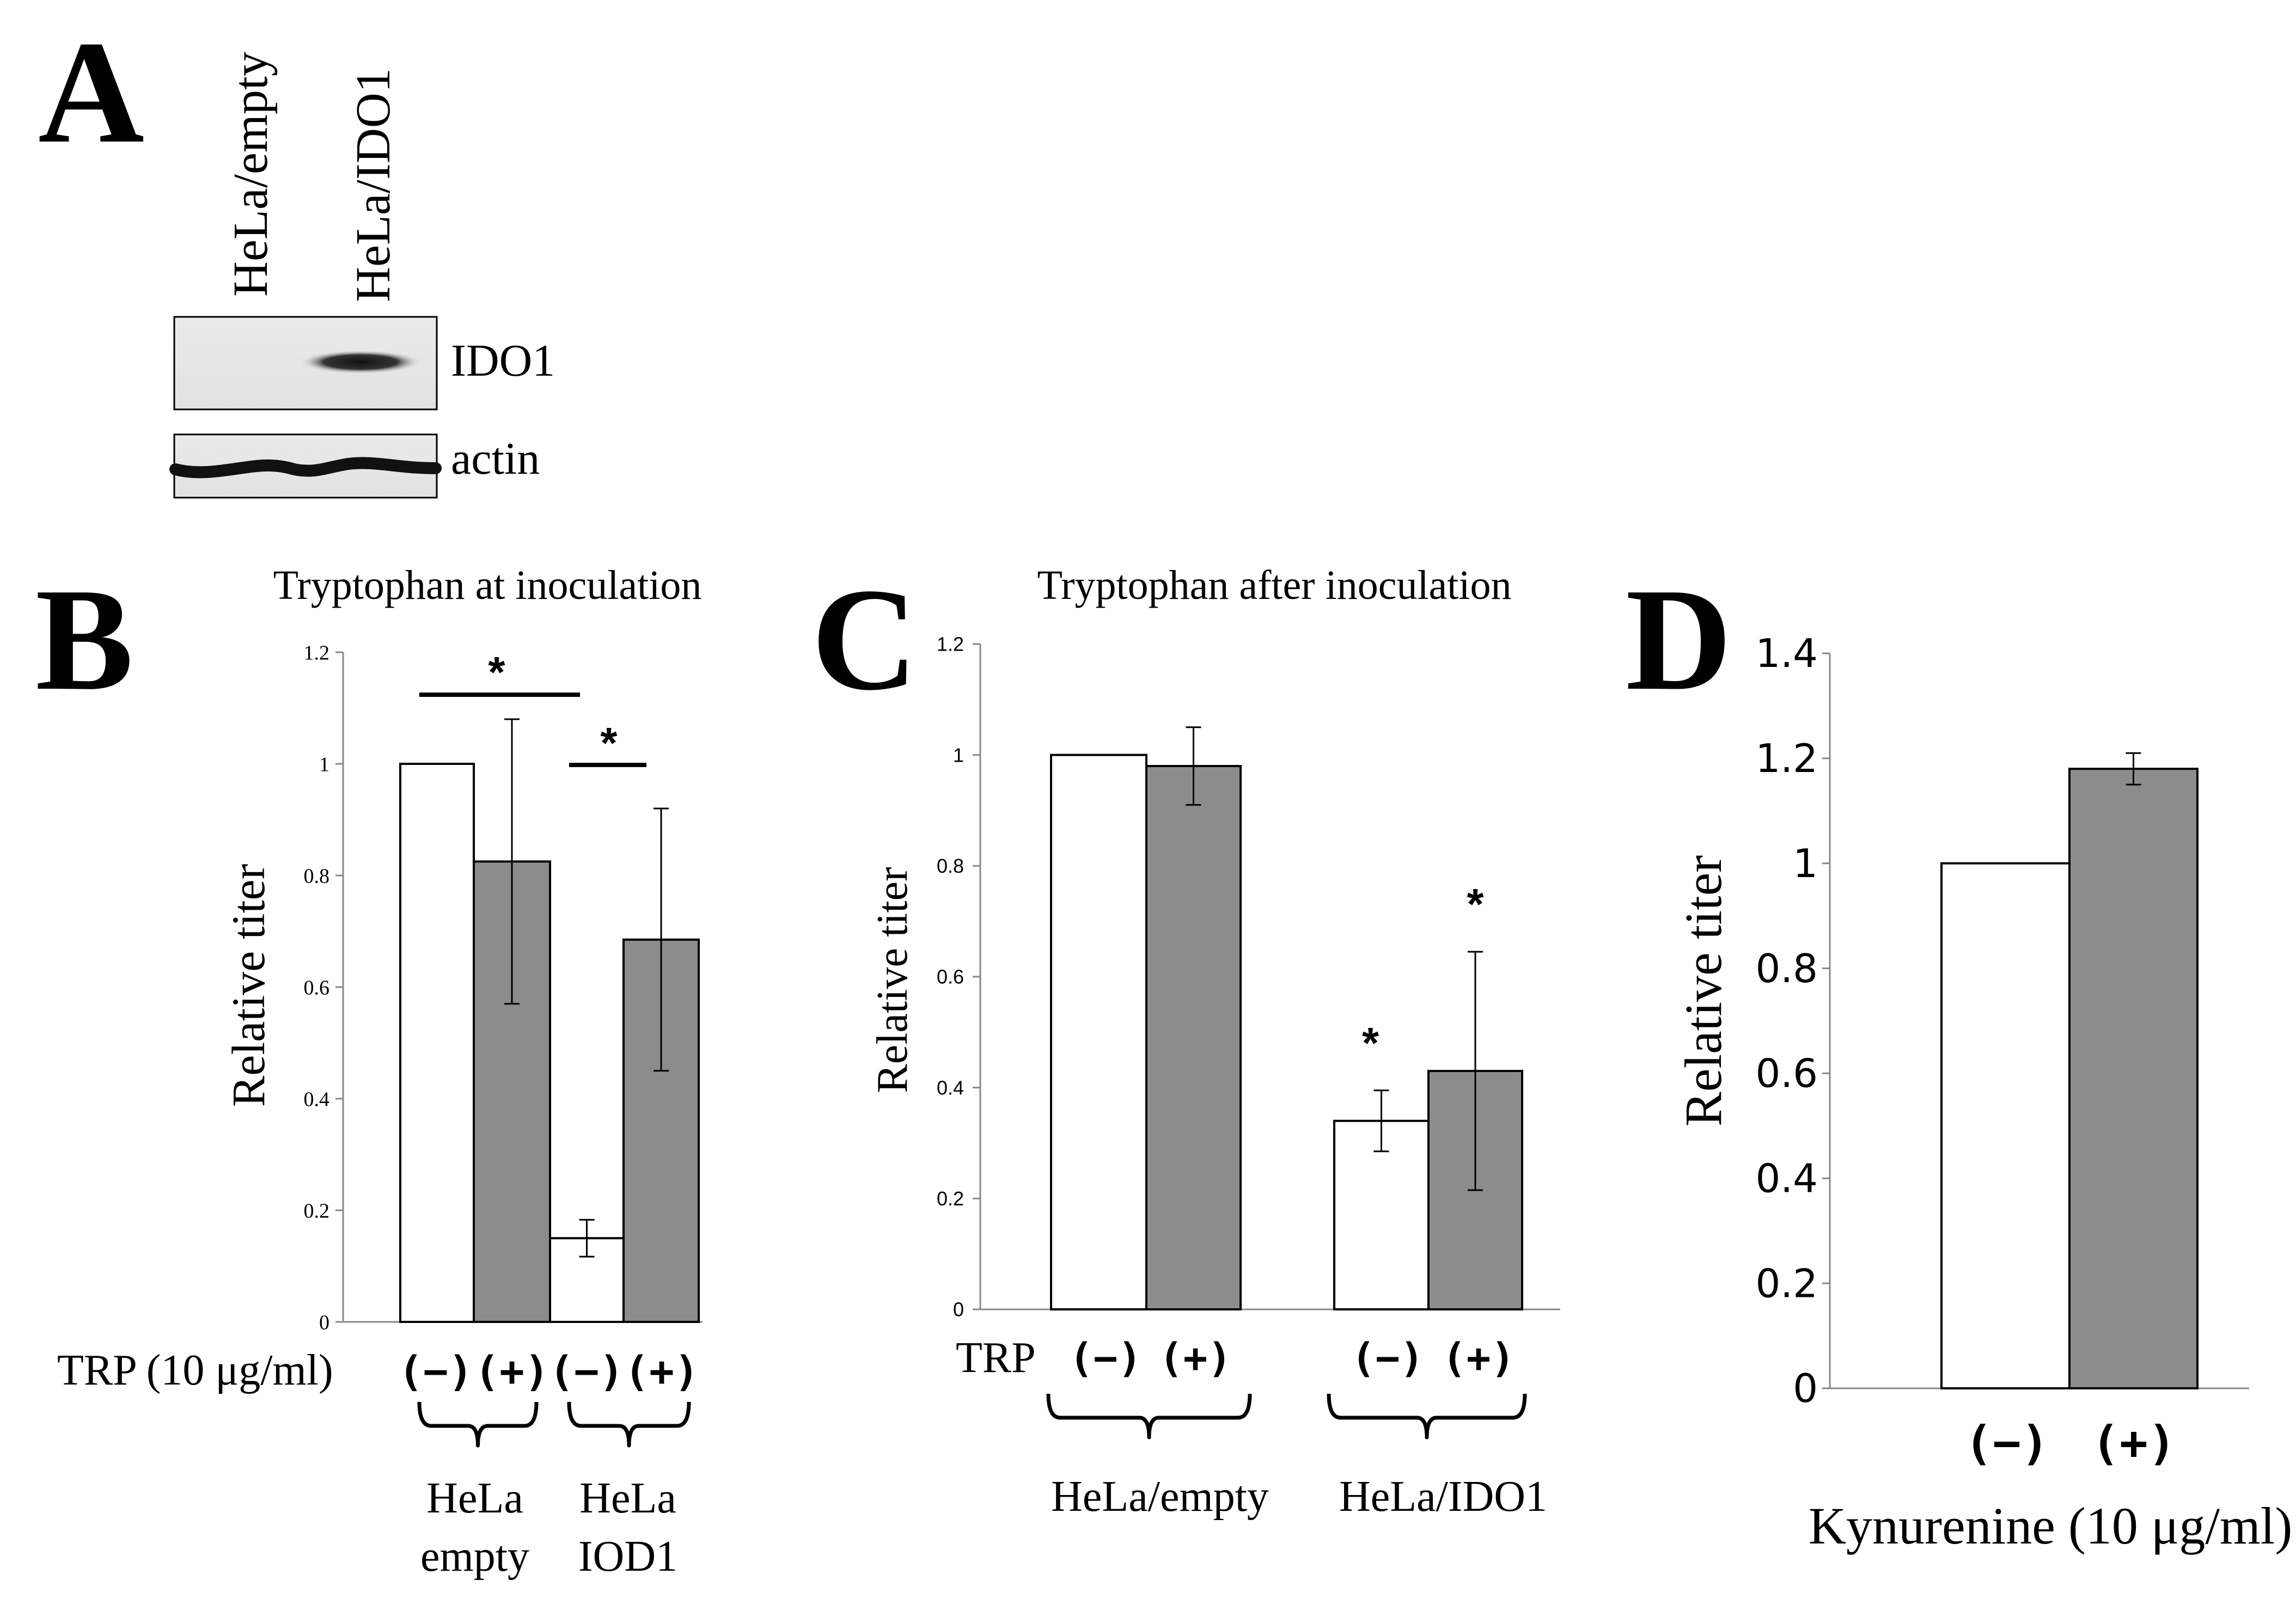  I want to click on chart-d-y-tick-label: 0, so click(1805, 1388).